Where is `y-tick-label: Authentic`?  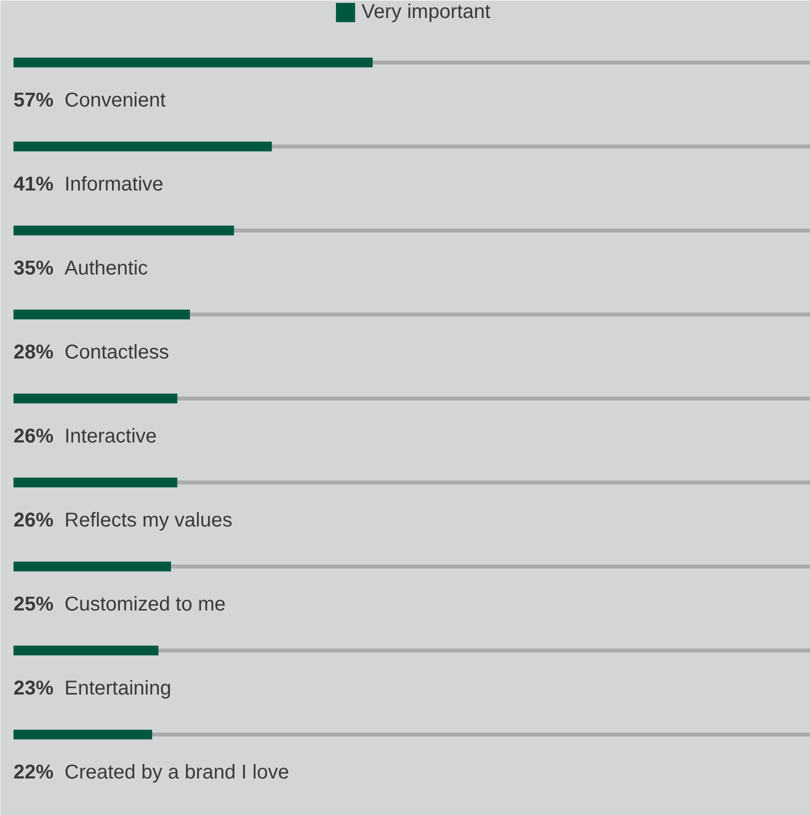 y-tick-label: Authentic is located at coordinates (106, 268).